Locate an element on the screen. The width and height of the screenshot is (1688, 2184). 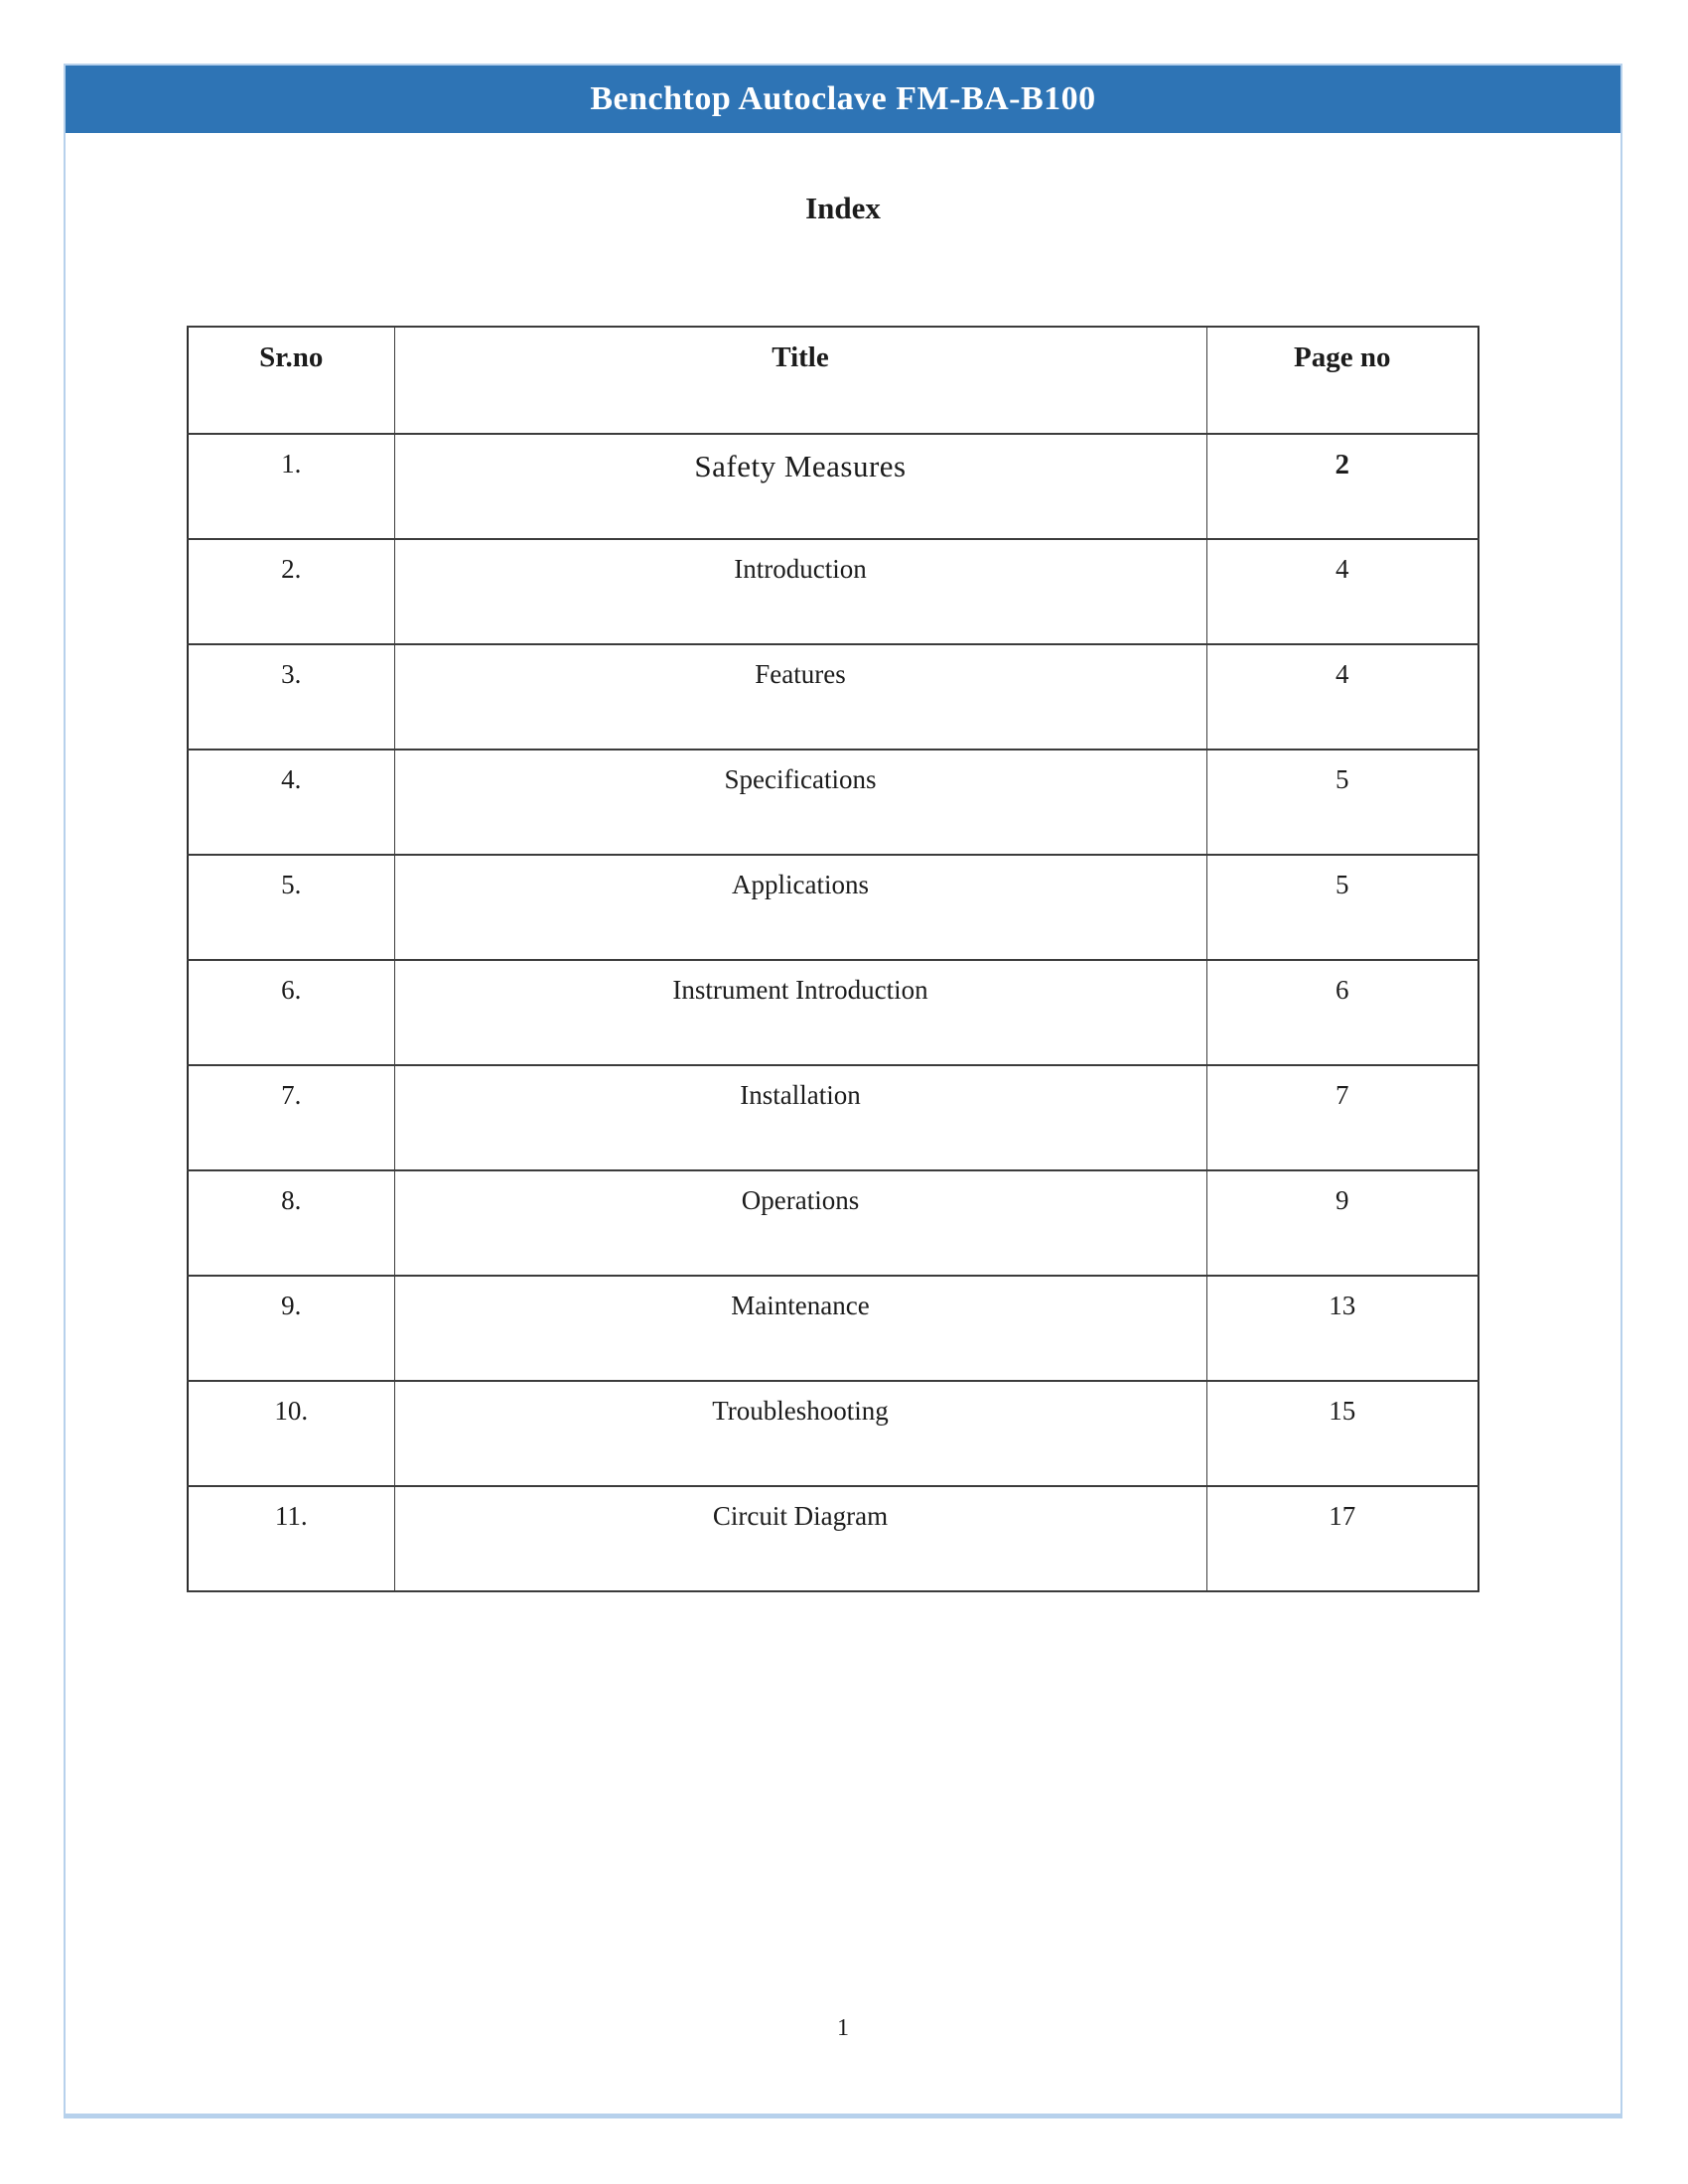
document-title: Benchtop Autoclave FM-BA-B100 is located at coordinates (843, 98).